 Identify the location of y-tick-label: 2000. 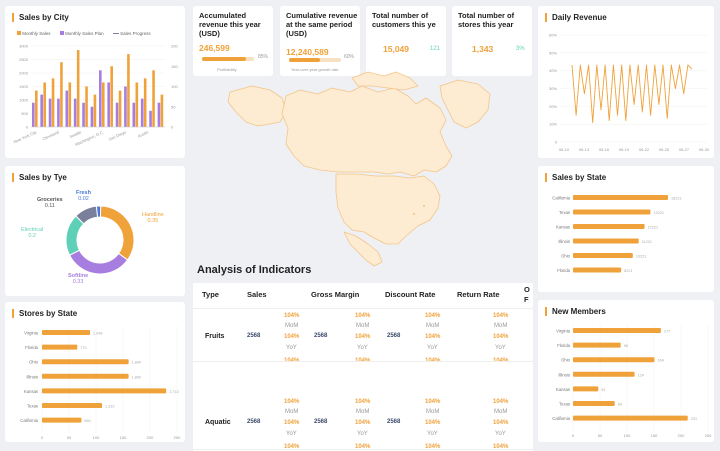
(24, 73).